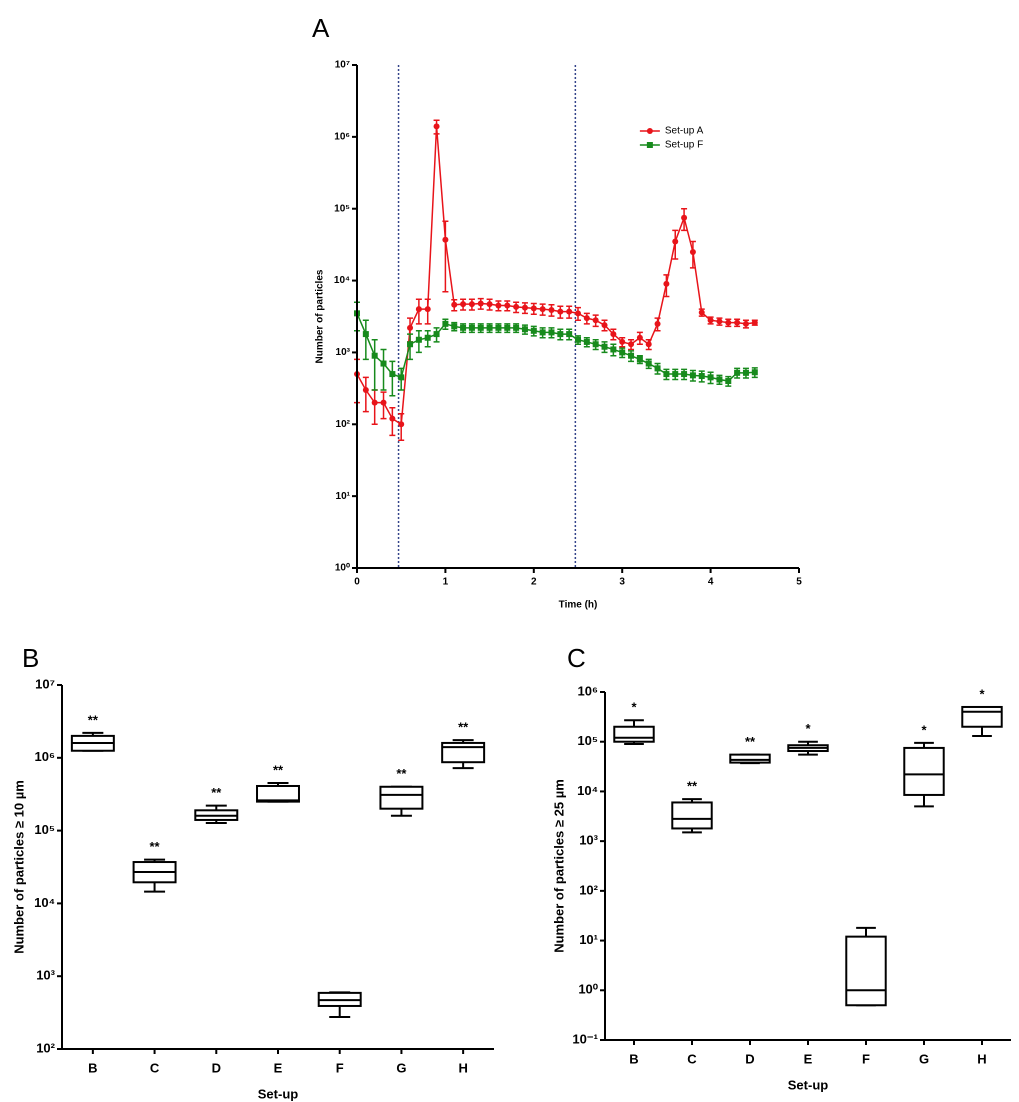  Describe the element at coordinates (92, 1067) in the screenshot. I see `x-tick-label: B` at that location.